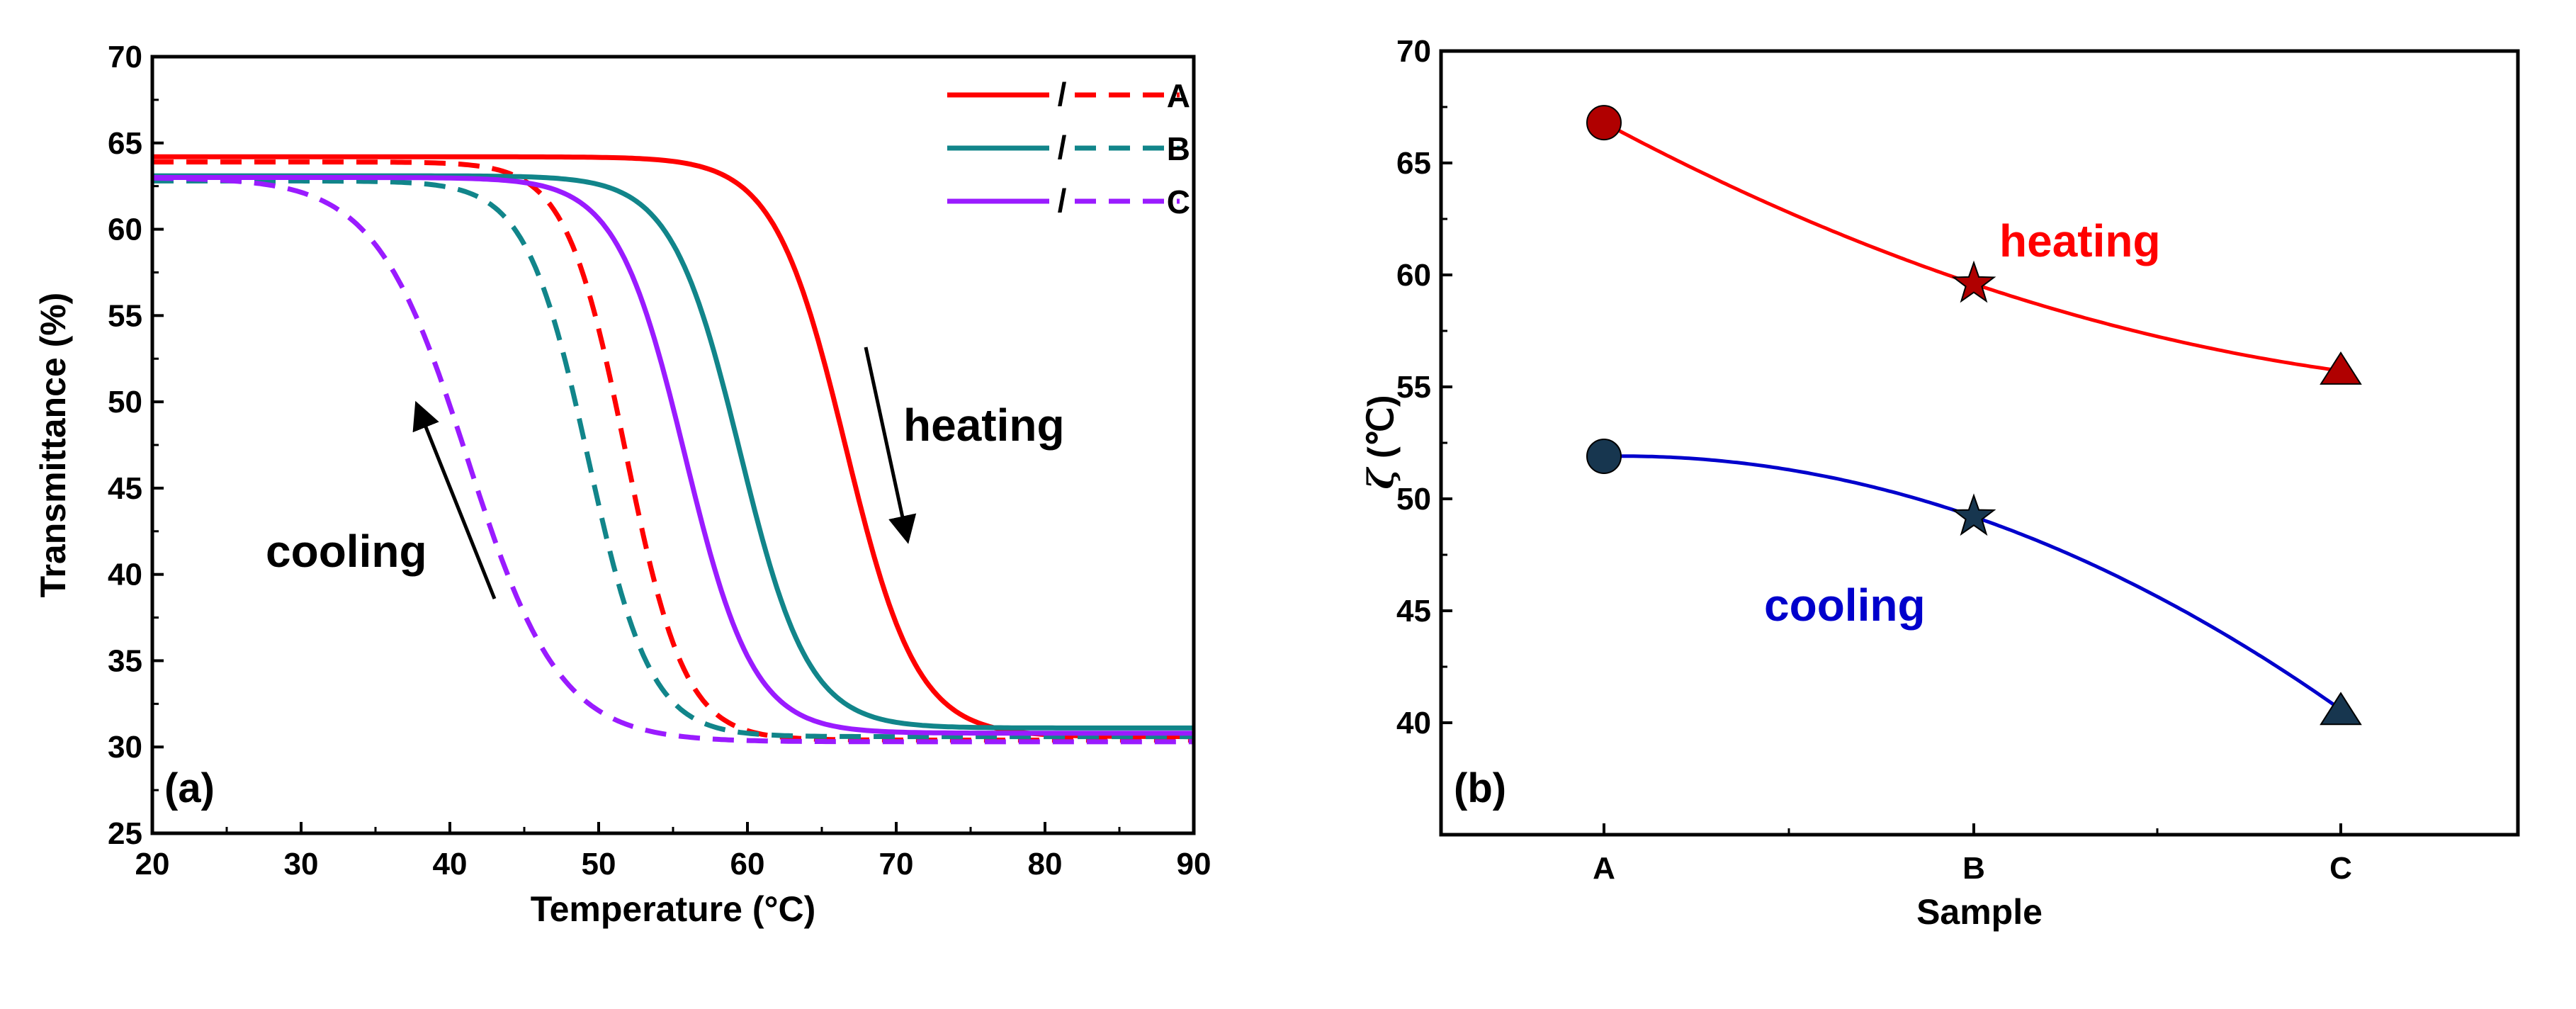 The width and height of the screenshot is (2576, 1009). Describe the element at coordinates (1973, 282) in the screenshot. I see `marker-heating-B` at that location.